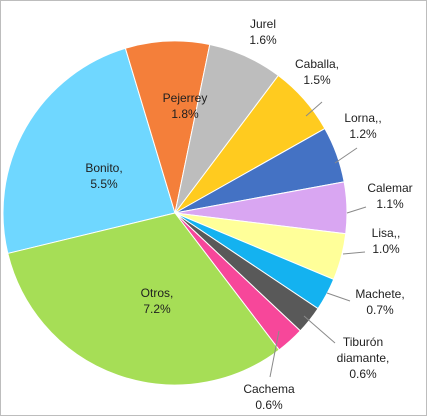  What do you see at coordinates (157, 301) in the screenshot?
I see `slice-label: Otros, 7.2%` at bounding box center [157, 301].